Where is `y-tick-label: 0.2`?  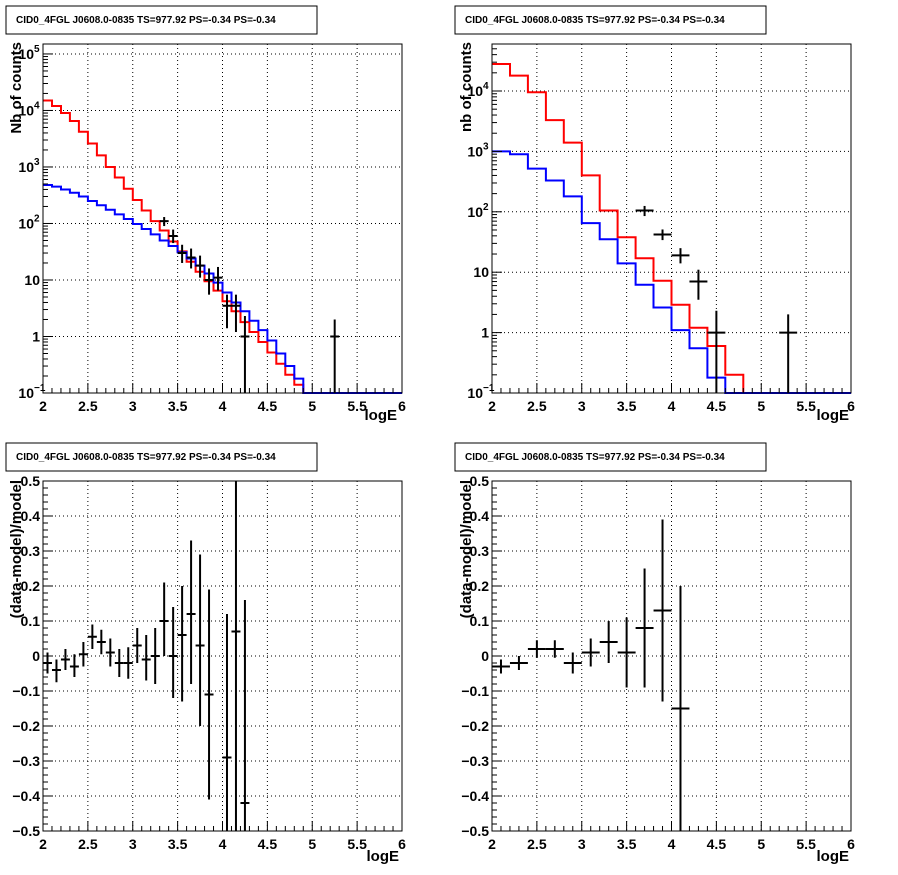
y-tick-label: 0.2 is located at coordinates (31, 586).